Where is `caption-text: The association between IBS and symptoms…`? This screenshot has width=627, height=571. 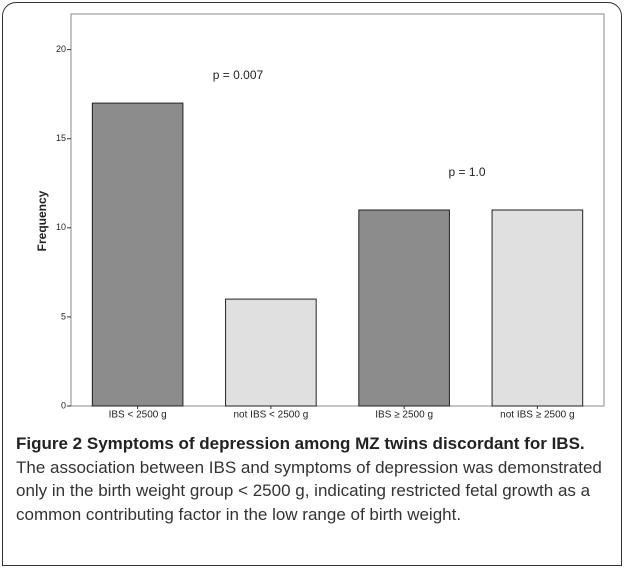
caption-text: The association between IBS and symptoms… is located at coordinates (309, 490).